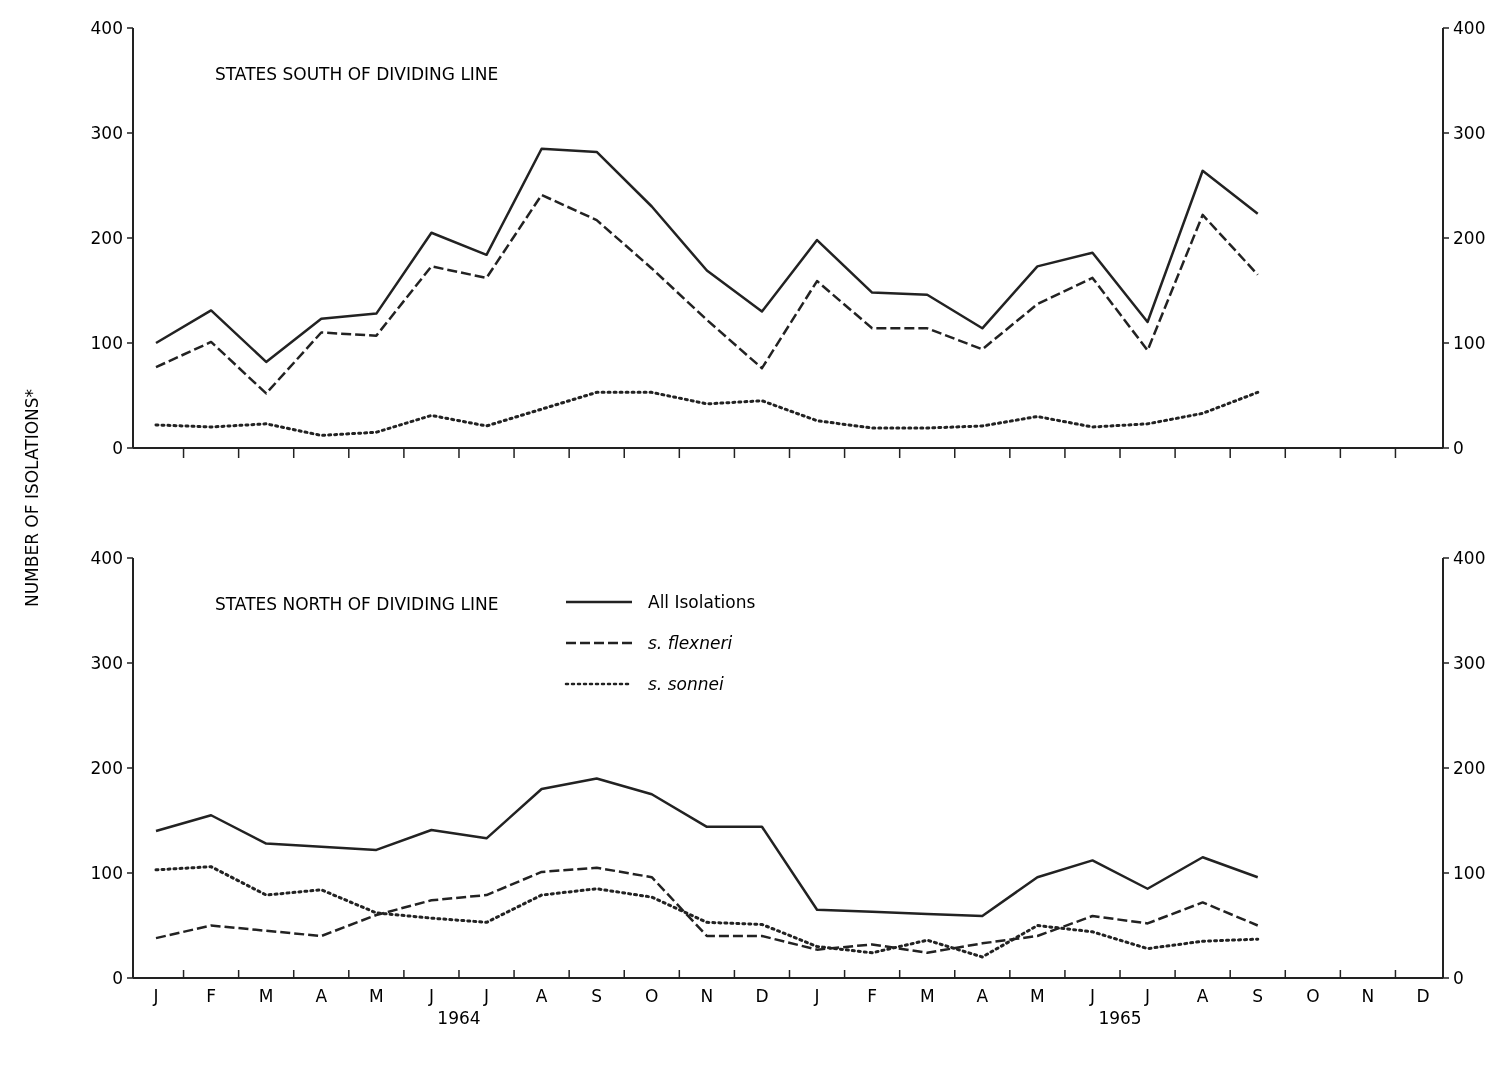  What do you see at coordinates (702, 601) in the screenshot?
I see `legend-label: All Isolations` at bounding box center [702, 601].